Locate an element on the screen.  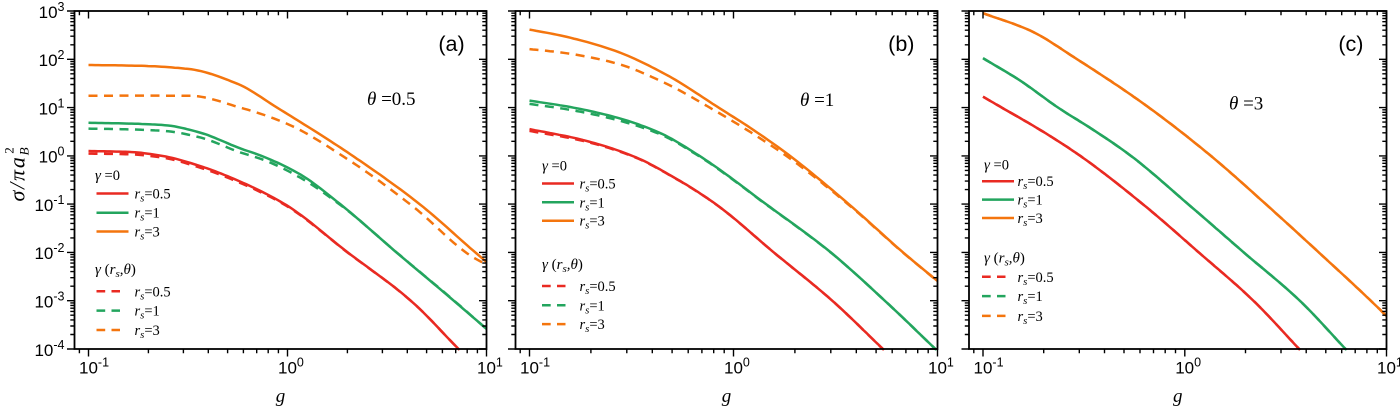
svg-text: θ =0.5 is located at coordinates (391, 99).